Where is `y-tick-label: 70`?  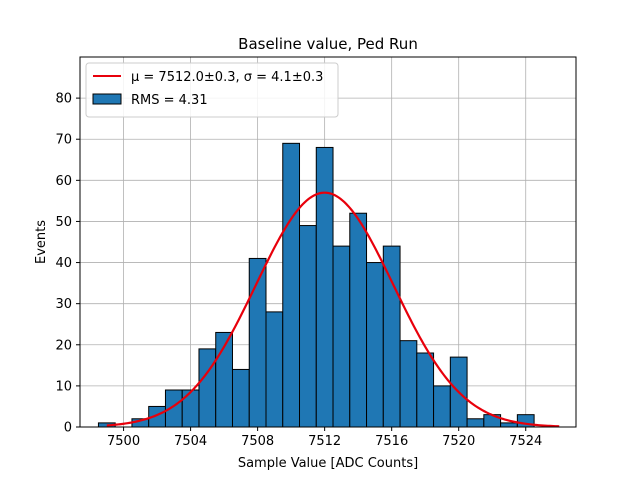
y-tick-label: 70 is located at coordinates (63, 140).